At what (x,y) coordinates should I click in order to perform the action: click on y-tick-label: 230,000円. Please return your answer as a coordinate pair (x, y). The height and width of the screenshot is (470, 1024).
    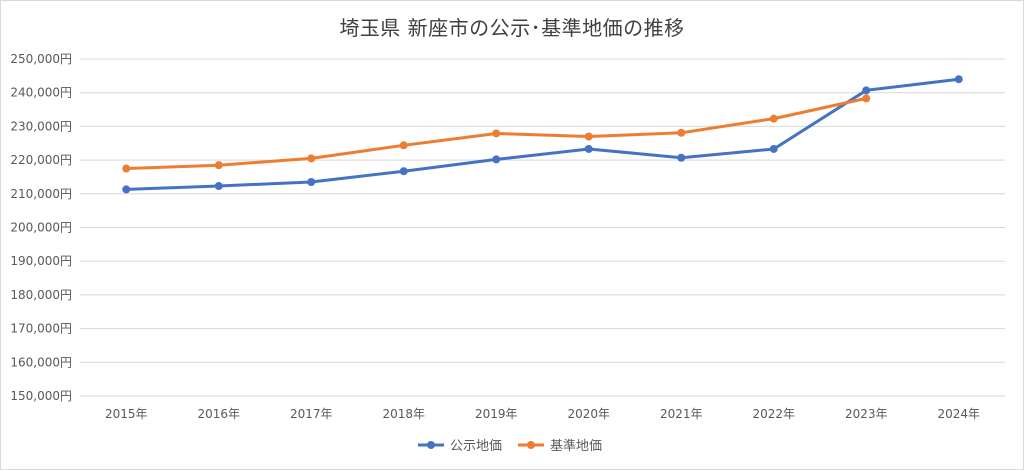
    Looking at the image, I should click on (41, 126).